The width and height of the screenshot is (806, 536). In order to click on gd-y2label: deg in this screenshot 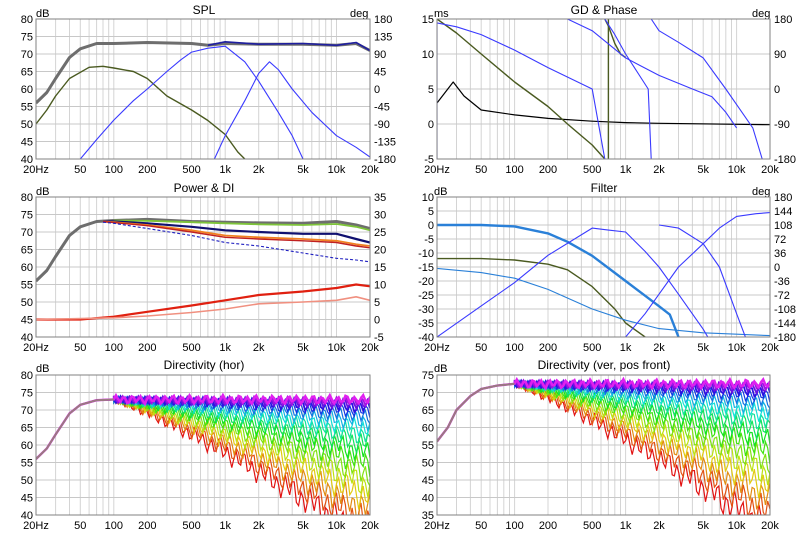, I will do `click(761, 14)`.